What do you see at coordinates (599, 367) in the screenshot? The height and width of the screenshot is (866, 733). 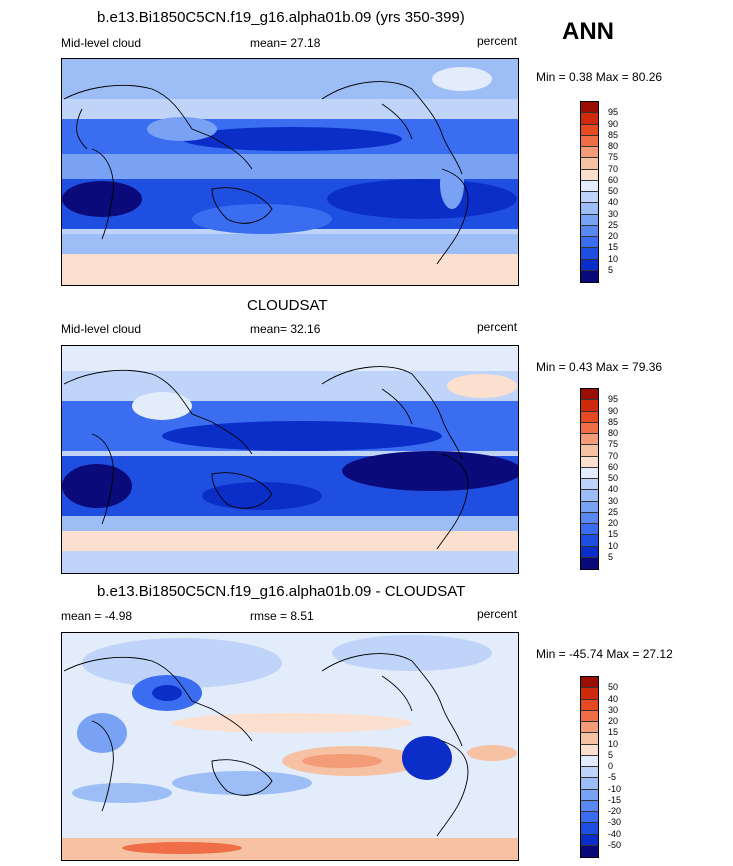 I see `panel2-minmax: Min = 0.43 Max = 79.36` at bounding box center [599, 367].